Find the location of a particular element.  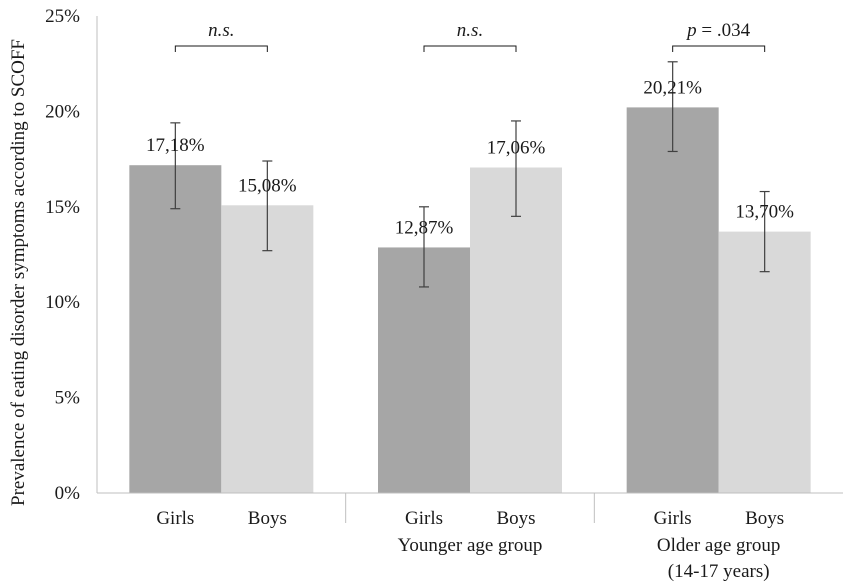

y-tick-label: 20% is located at coordinates (62, 111).